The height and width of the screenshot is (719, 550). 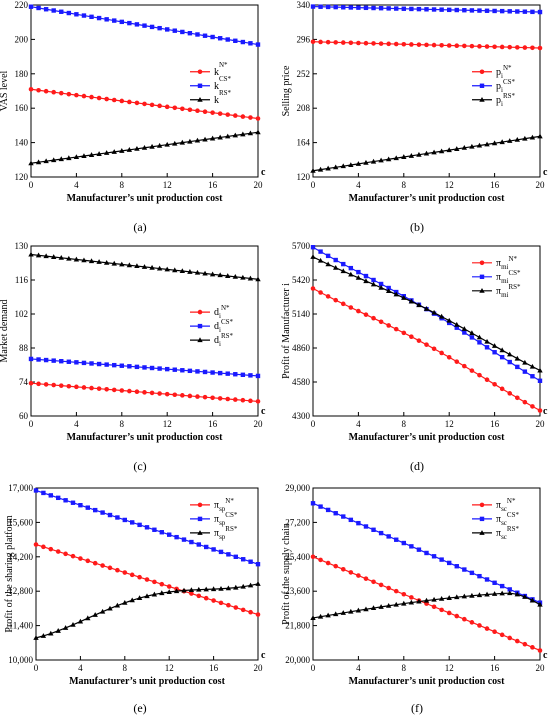 What do you see at coordinates (22, 280) in the screenshot?
I see `y-tick-label: 116` at bounding box center [22, 280].